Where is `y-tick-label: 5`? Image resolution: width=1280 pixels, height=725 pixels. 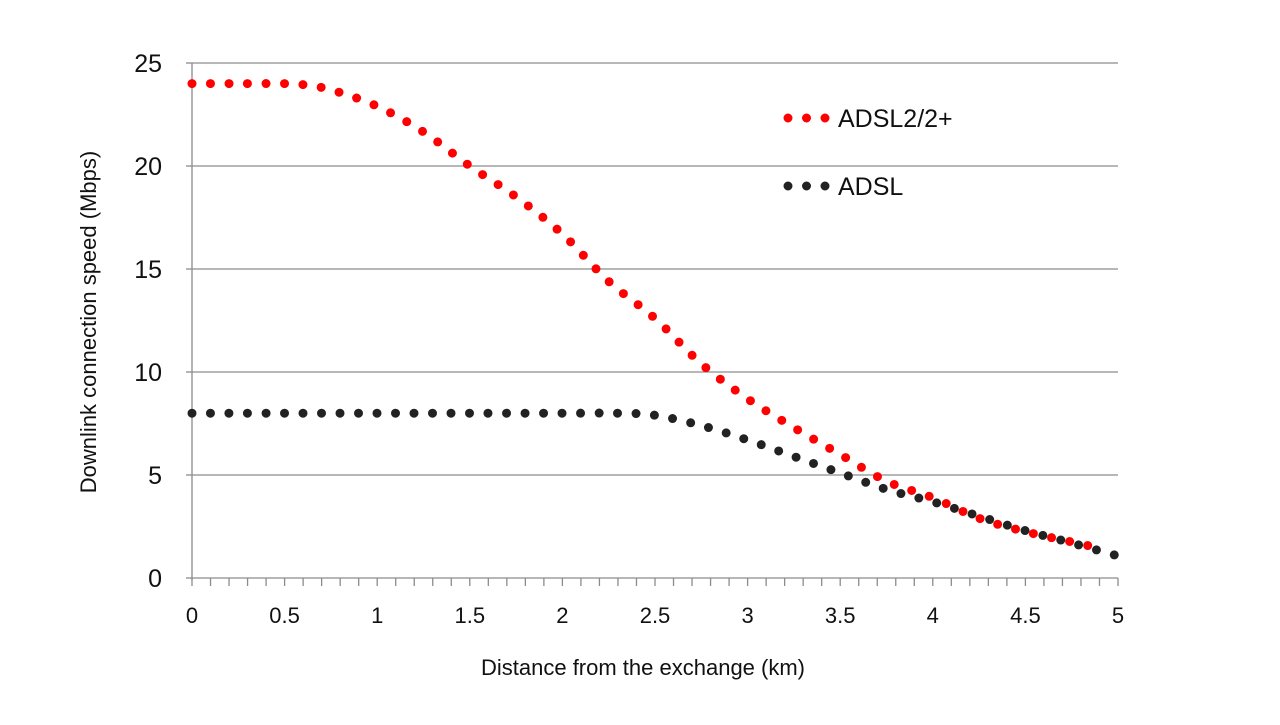
y-tick-label: 5 is located at coordinates (155, 476).